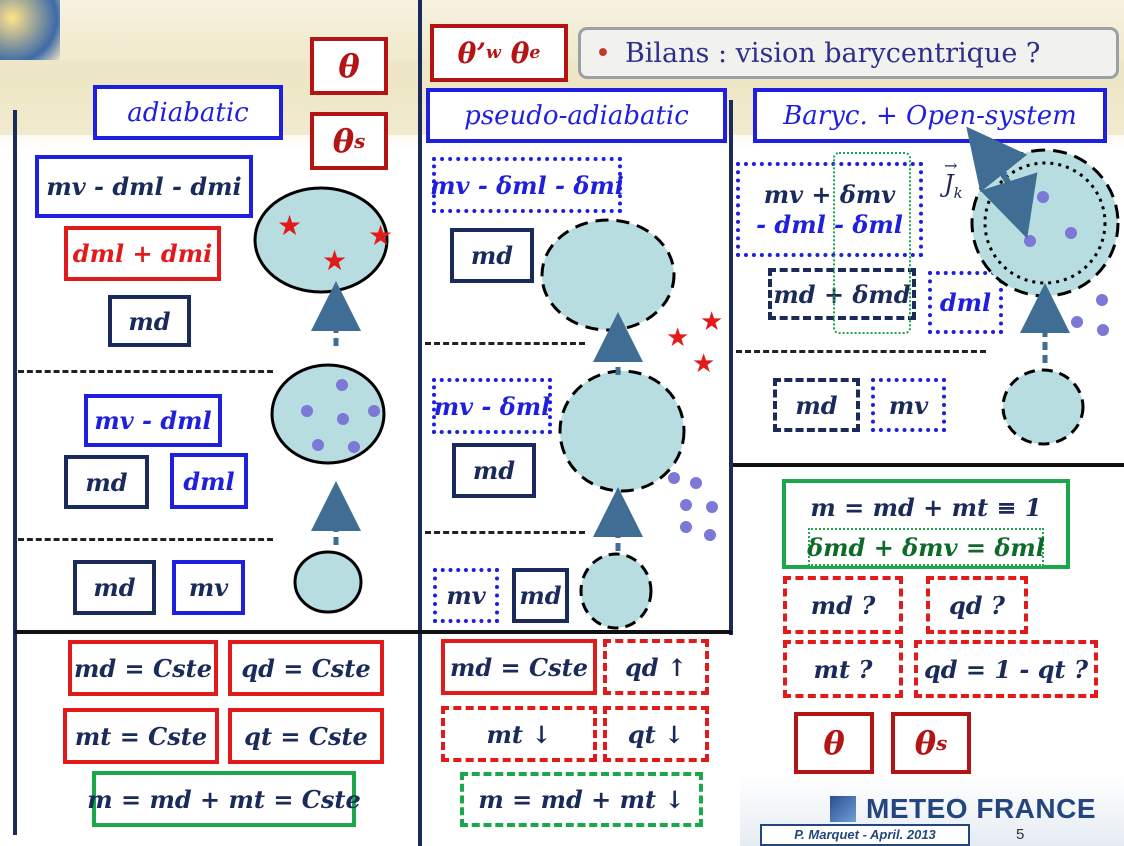 The height and width of the screenshot is (846, 1124). Describe the element at coordinates (519, 667) in the screenshot. I see `col2-eq-md: md = Cste` at that location.